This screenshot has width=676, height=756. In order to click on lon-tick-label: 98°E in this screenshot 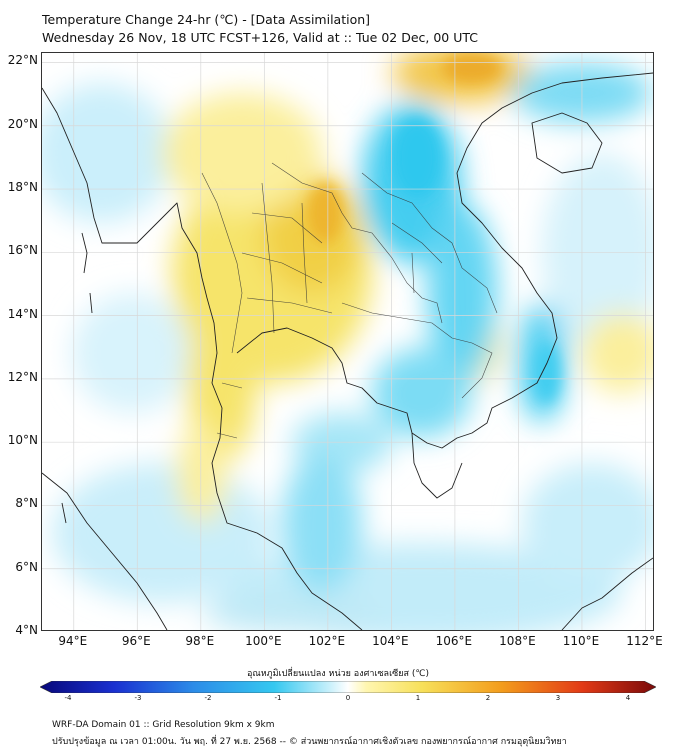, I will do `click(200, 641)`.